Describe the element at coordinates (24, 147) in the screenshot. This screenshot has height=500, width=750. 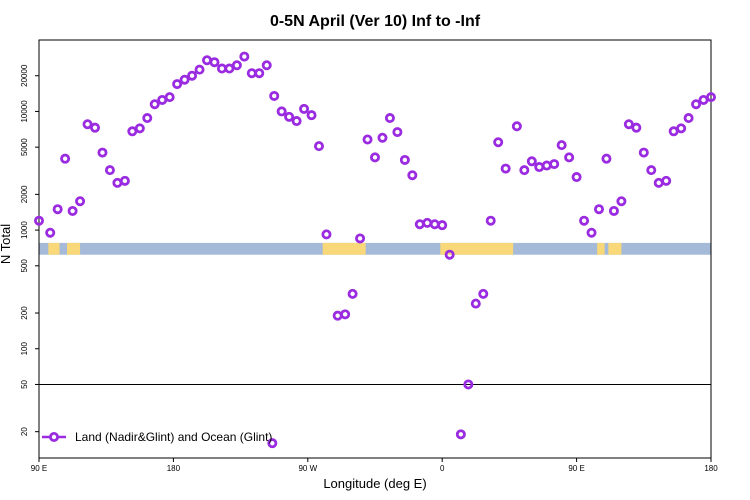
I see `y-tick-label: 5000` at that location.